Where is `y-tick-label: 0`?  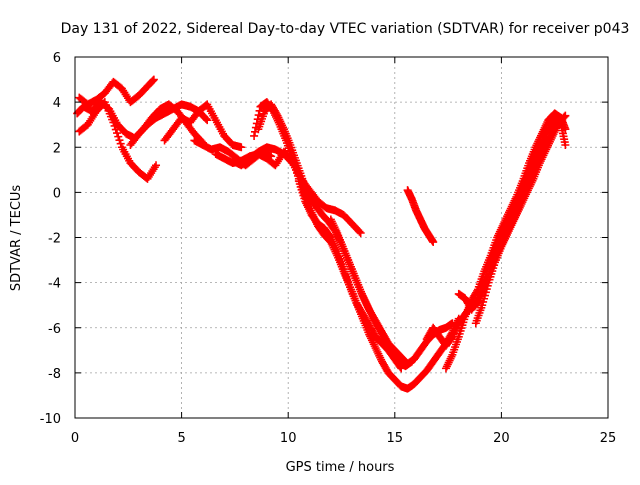
y-tick-label: 0 is located at coordinates (57, 193).